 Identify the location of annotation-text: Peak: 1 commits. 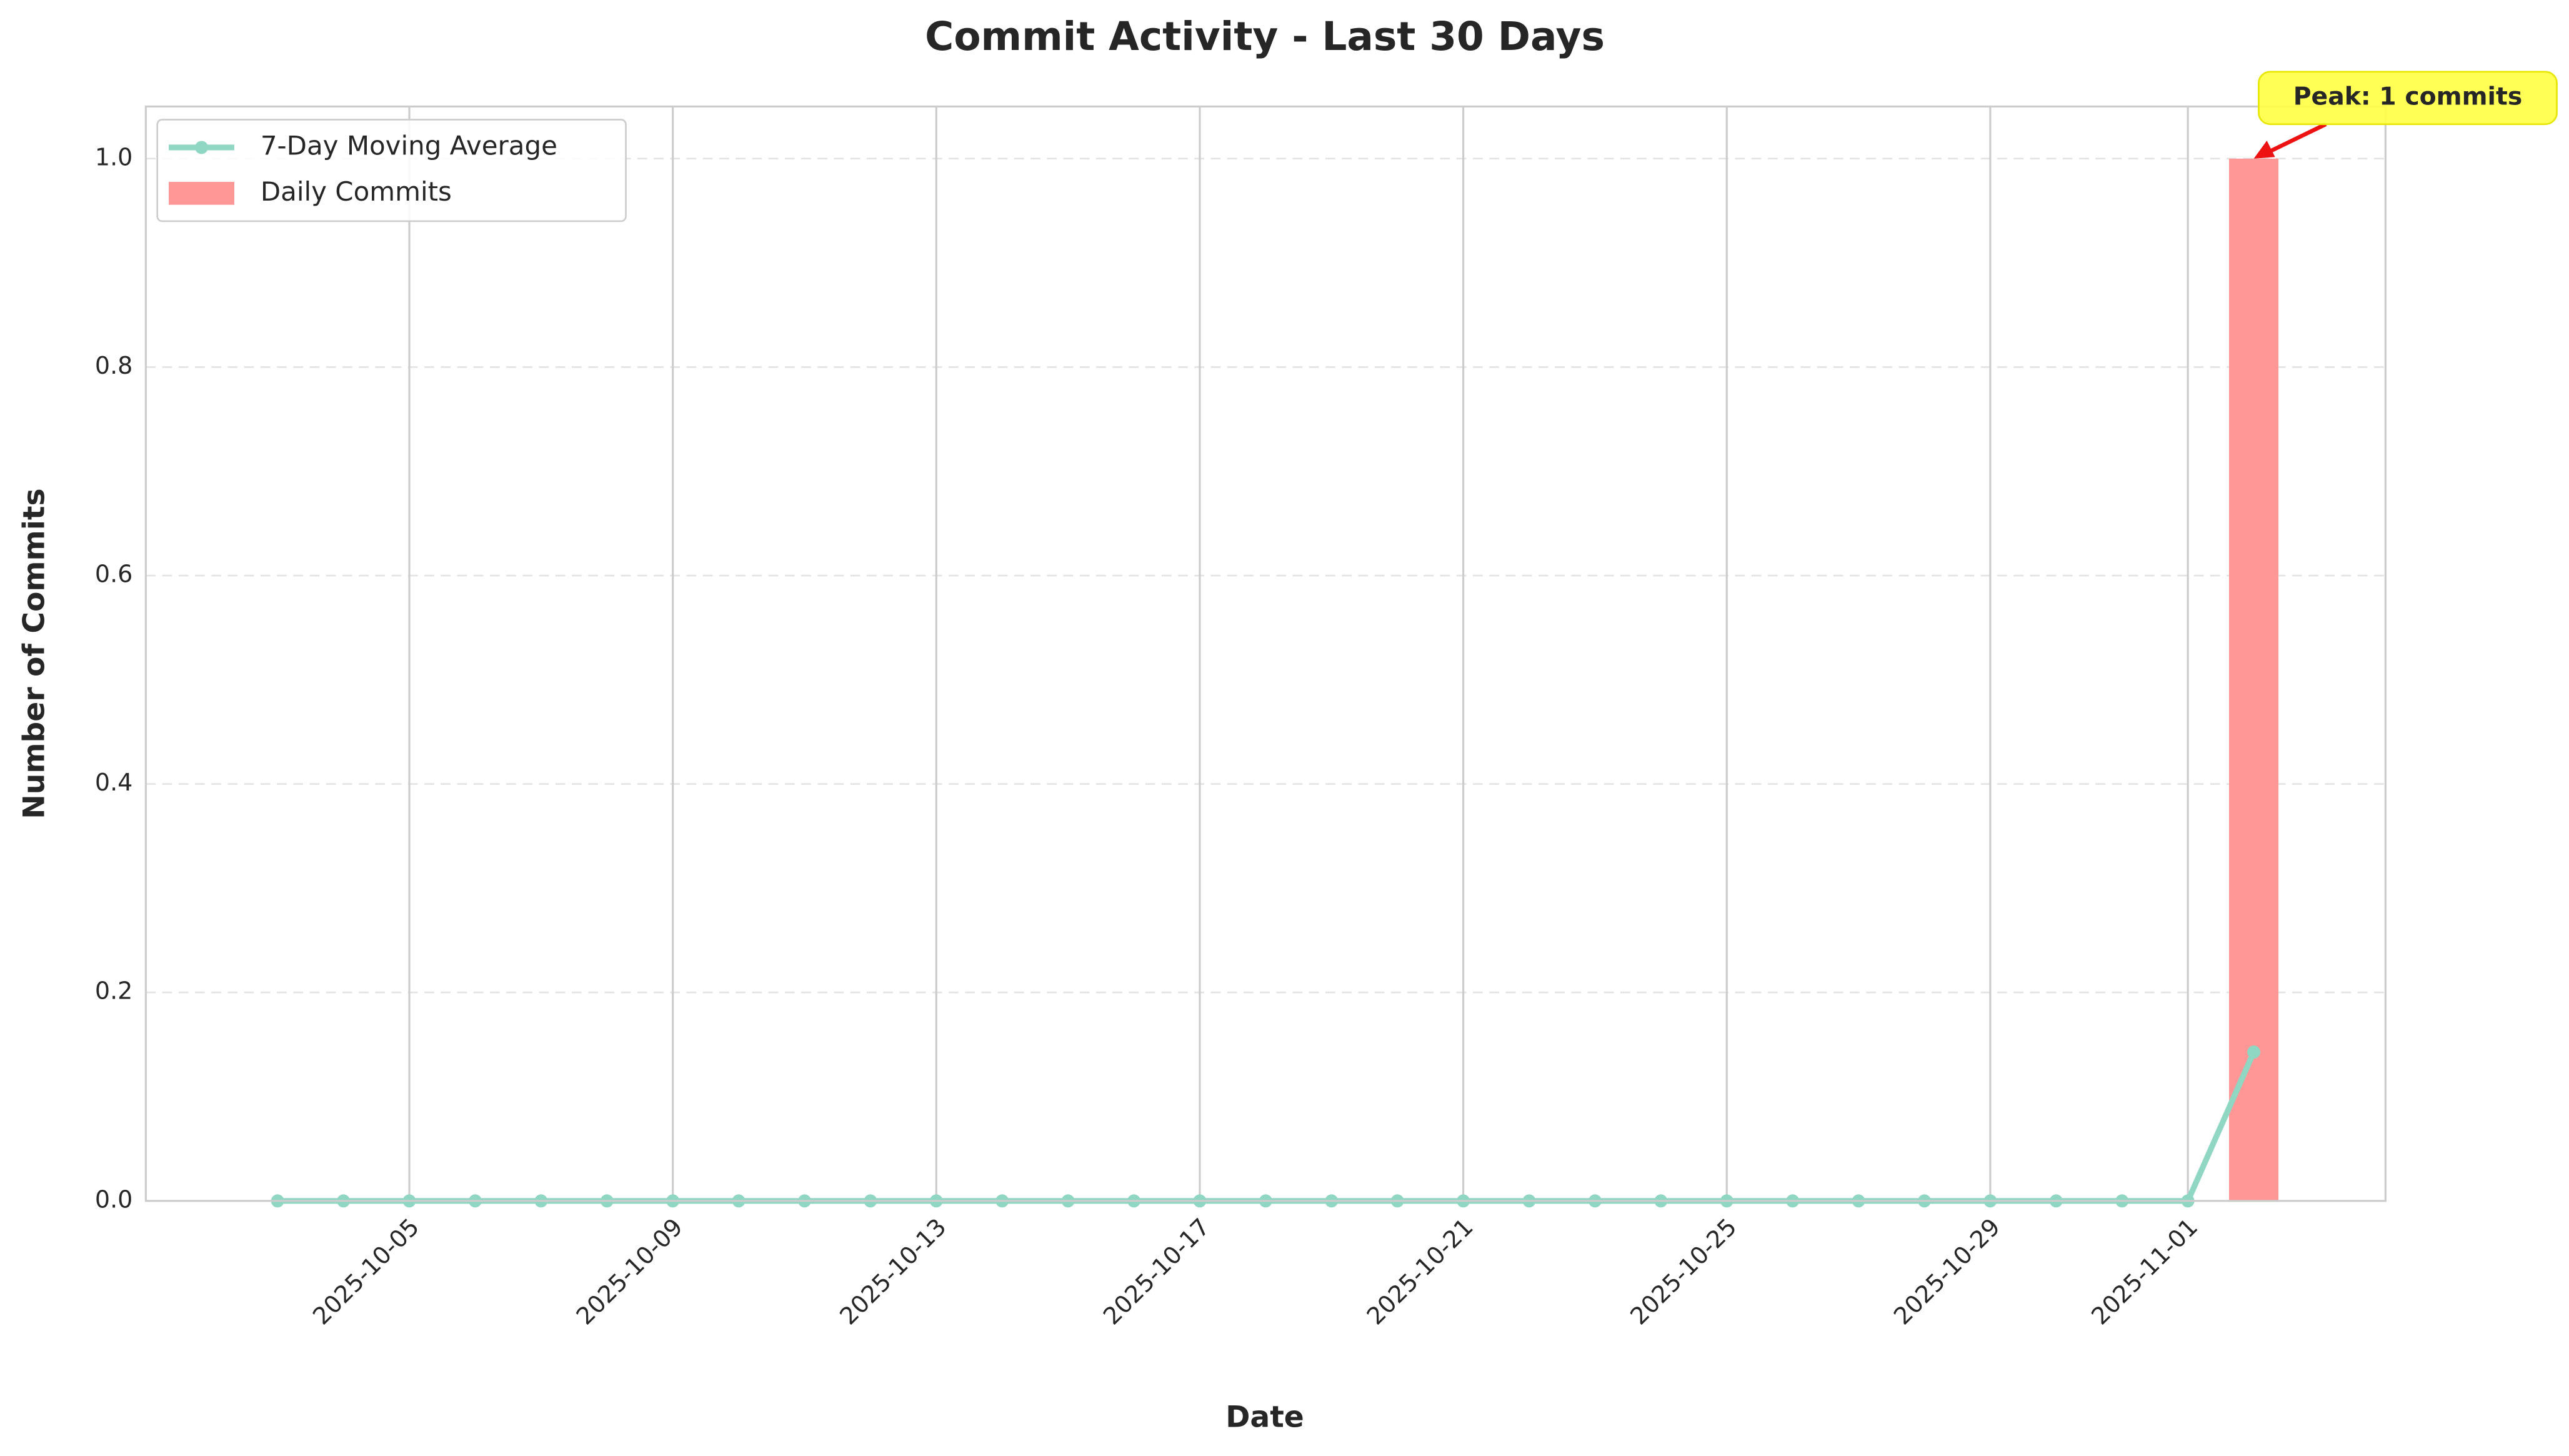
(2408, 97).